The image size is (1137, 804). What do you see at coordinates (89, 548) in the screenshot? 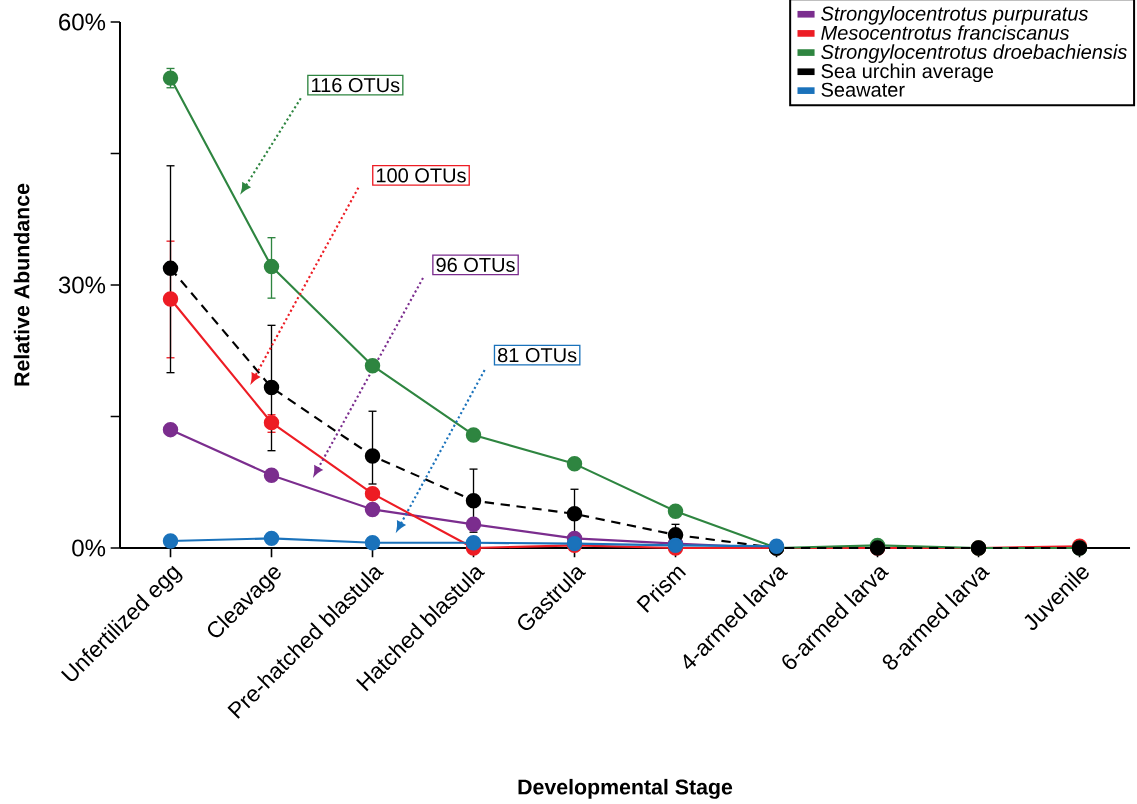
I see `y-tick-label: 0%` at bounding box center [89, 548].